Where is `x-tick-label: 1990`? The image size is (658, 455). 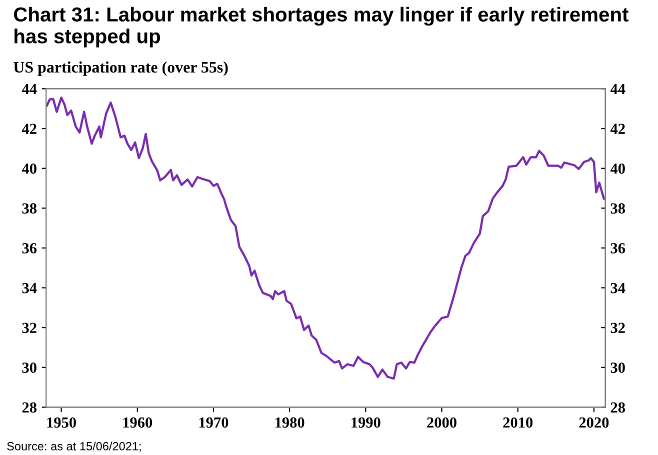
x-tick-label: 1990 is located at coordinates (366, 422).